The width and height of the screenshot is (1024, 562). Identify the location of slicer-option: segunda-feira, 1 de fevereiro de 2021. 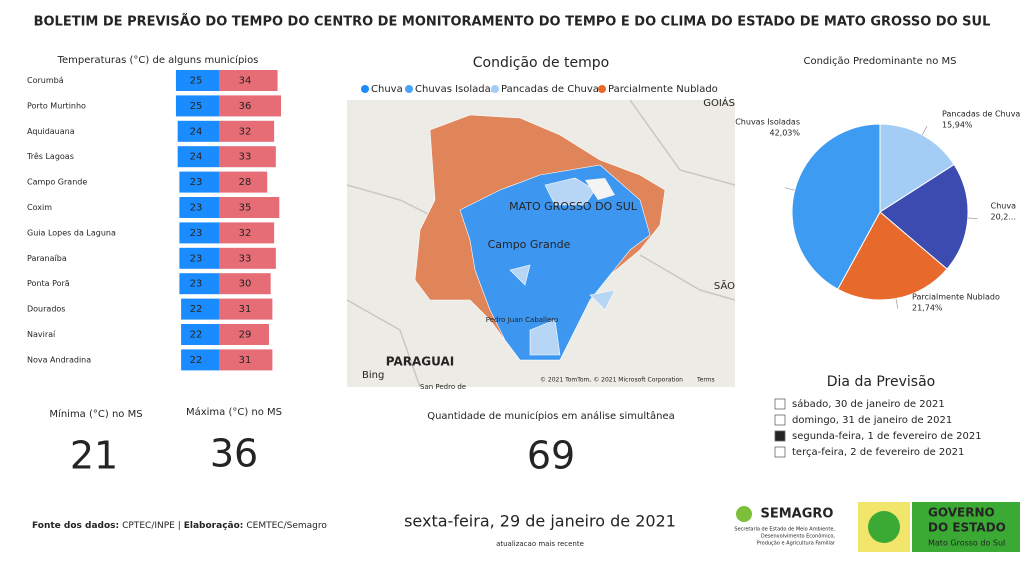
(887, 436).